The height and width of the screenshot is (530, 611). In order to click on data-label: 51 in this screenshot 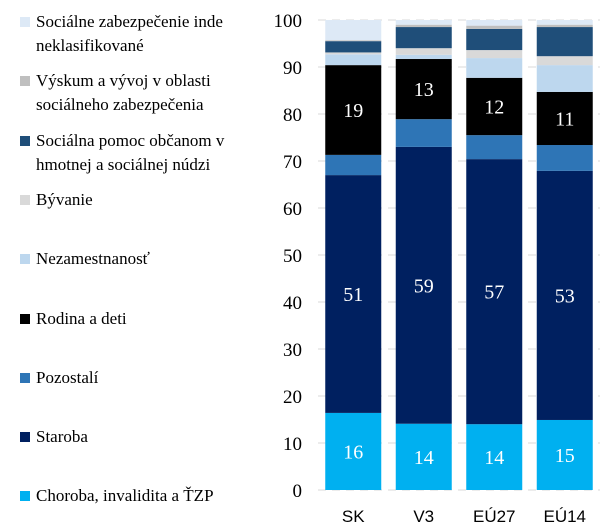, I will do `click(353, 295)`.